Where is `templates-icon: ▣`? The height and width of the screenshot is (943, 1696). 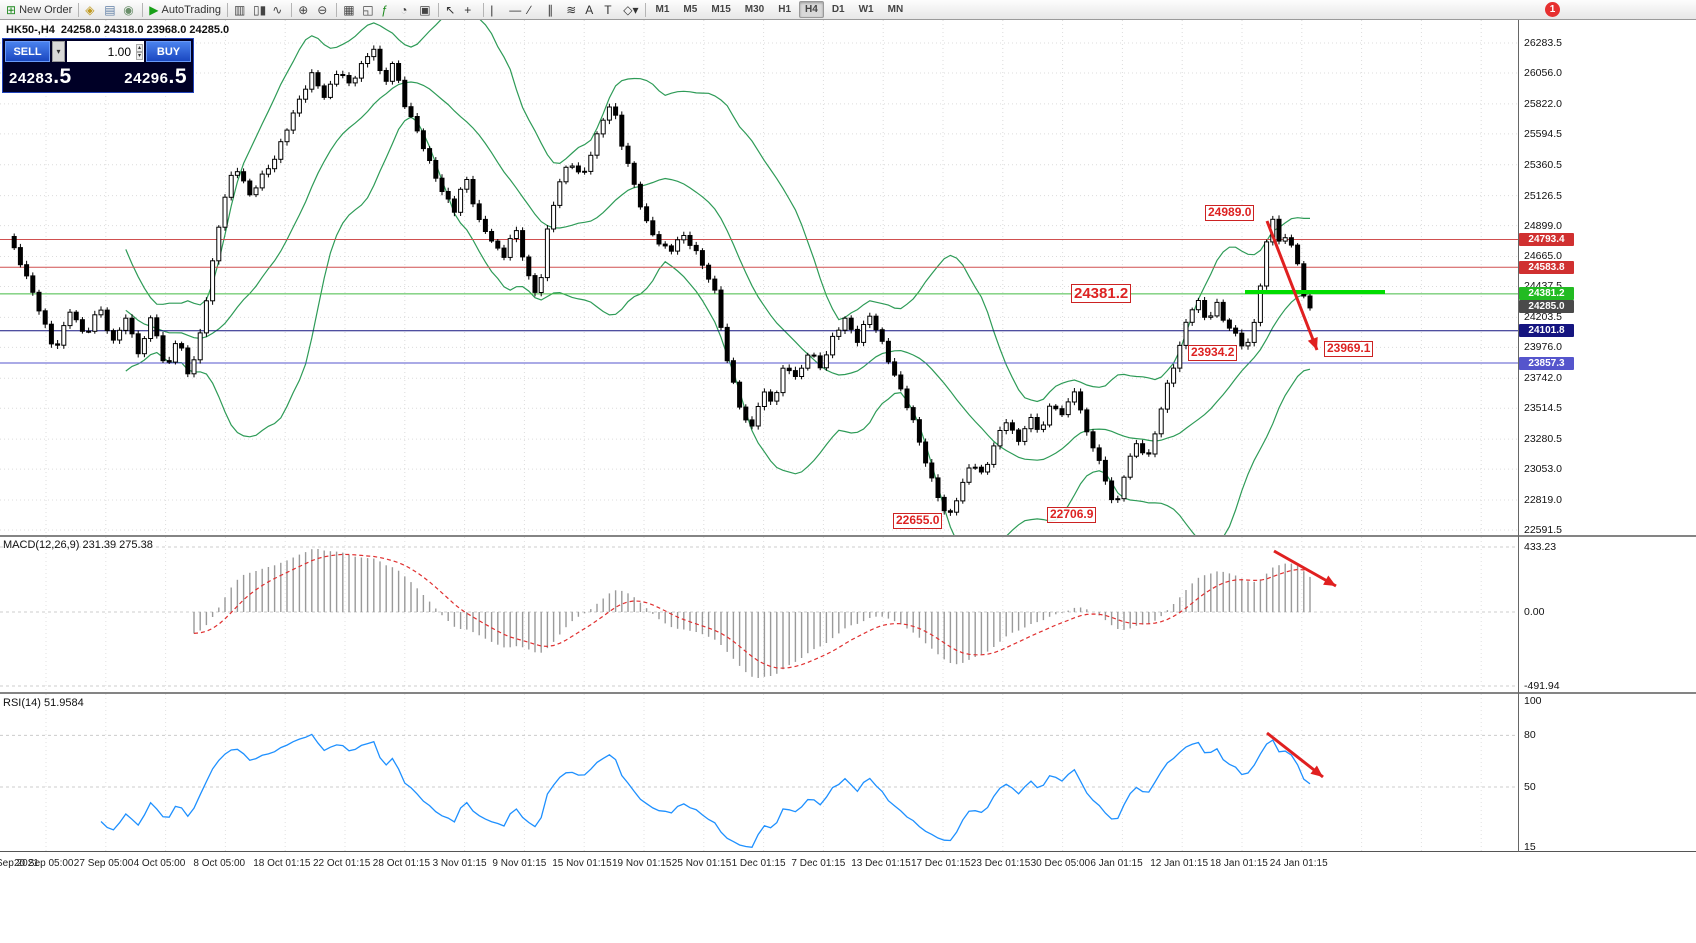 templates-icon: ▣ is located at coordinates (425, 9).